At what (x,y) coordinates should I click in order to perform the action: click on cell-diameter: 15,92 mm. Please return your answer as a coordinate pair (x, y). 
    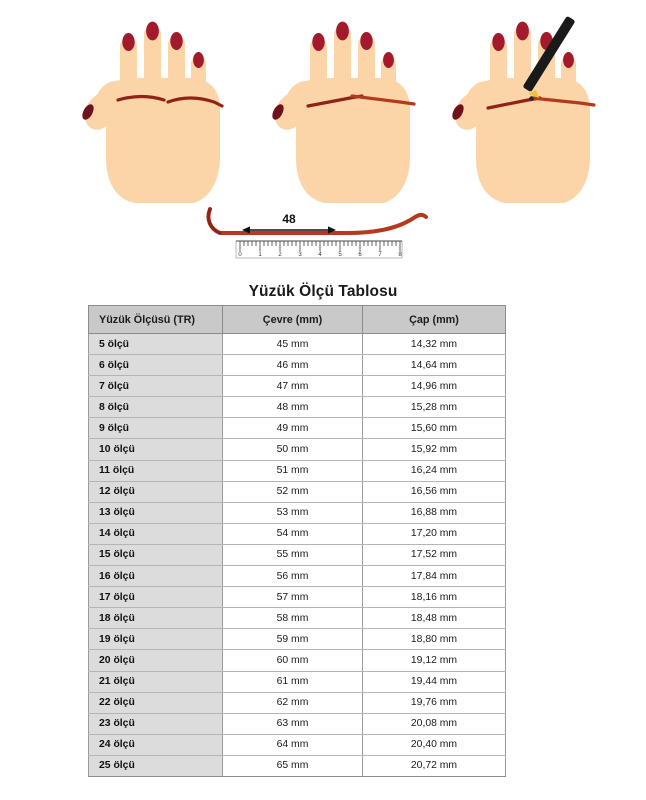
    Looking at the image, I should click on (434, 449).